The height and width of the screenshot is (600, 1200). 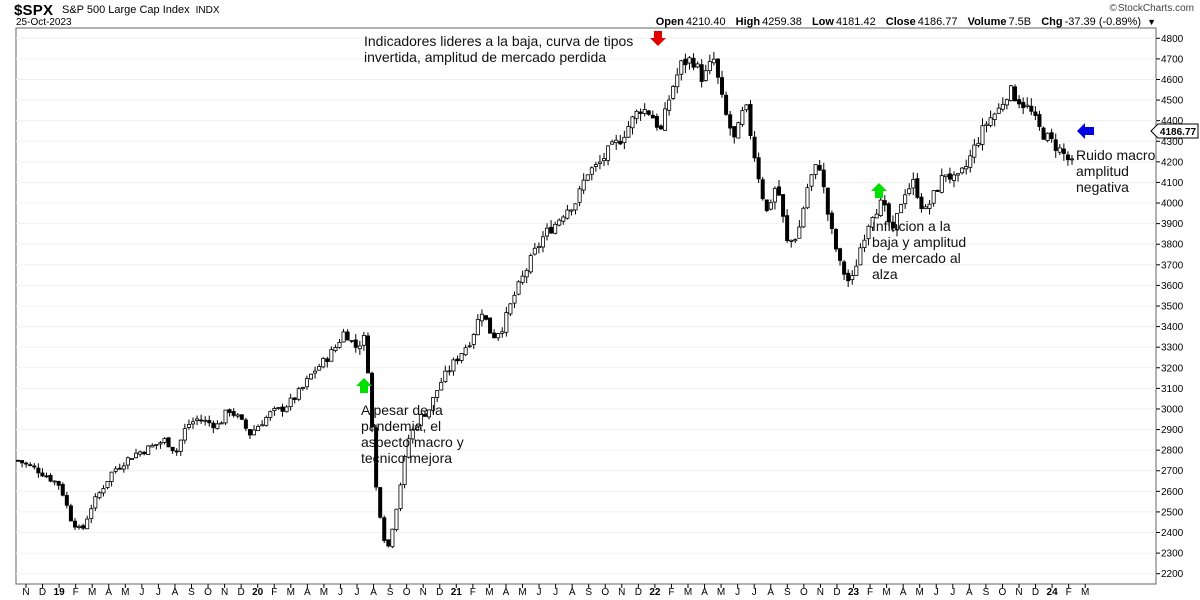 What do you see at coordinates (1172, 430) in the screenshot?
I see `y-tick-label: 2900` at bounding box center [1172, 430].